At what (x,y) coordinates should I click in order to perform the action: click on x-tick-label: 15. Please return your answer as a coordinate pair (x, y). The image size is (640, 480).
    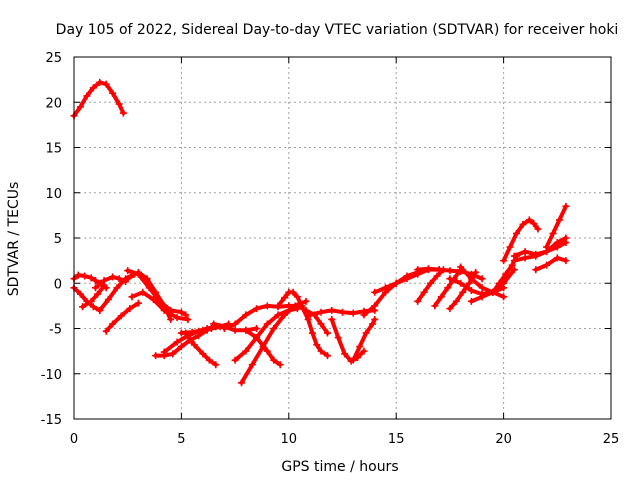
    Looking at the image, I should click on (396, 439).